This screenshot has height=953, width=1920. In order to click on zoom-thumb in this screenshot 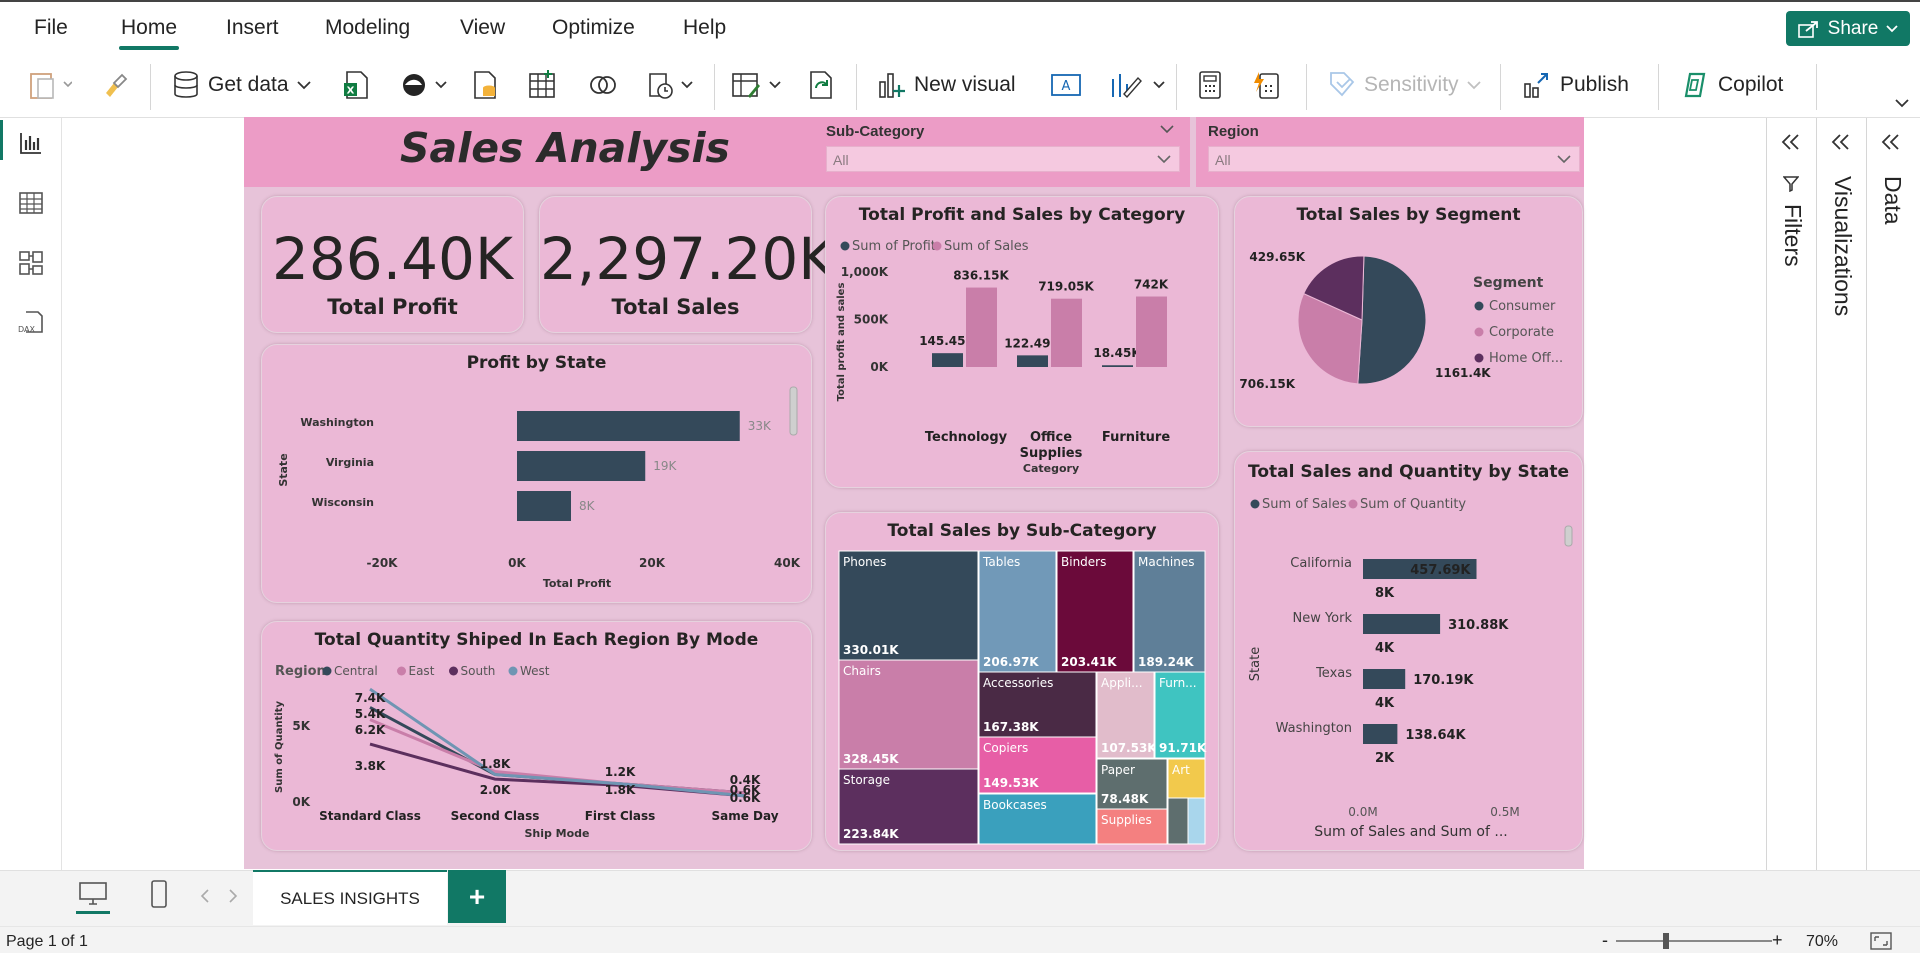, I will do `click(1666, 941)`.